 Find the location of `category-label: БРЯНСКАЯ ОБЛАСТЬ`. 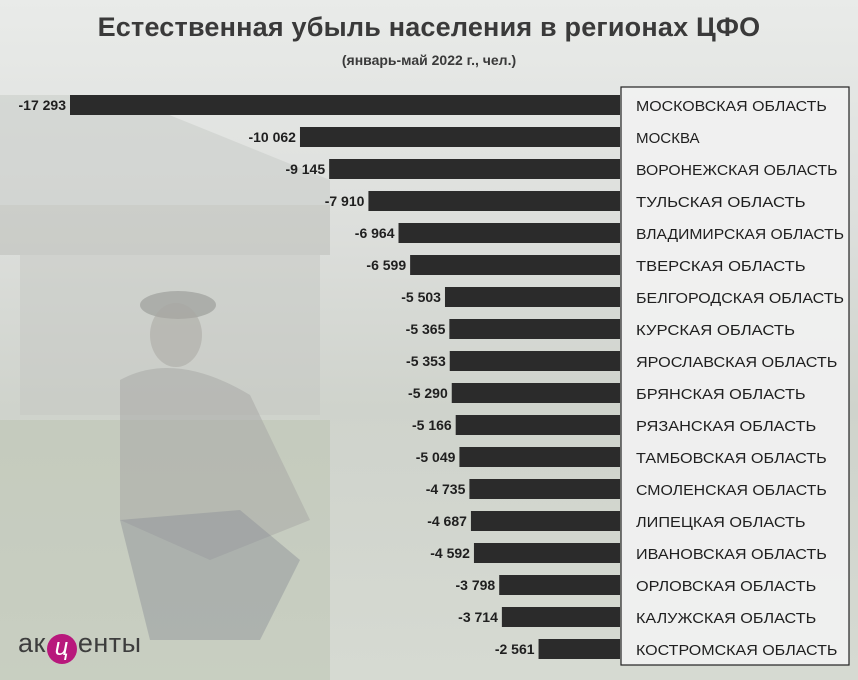

category-label: БРЯНСКАЯ ОБЛАСТЬ is located at coordinates (721, 394).